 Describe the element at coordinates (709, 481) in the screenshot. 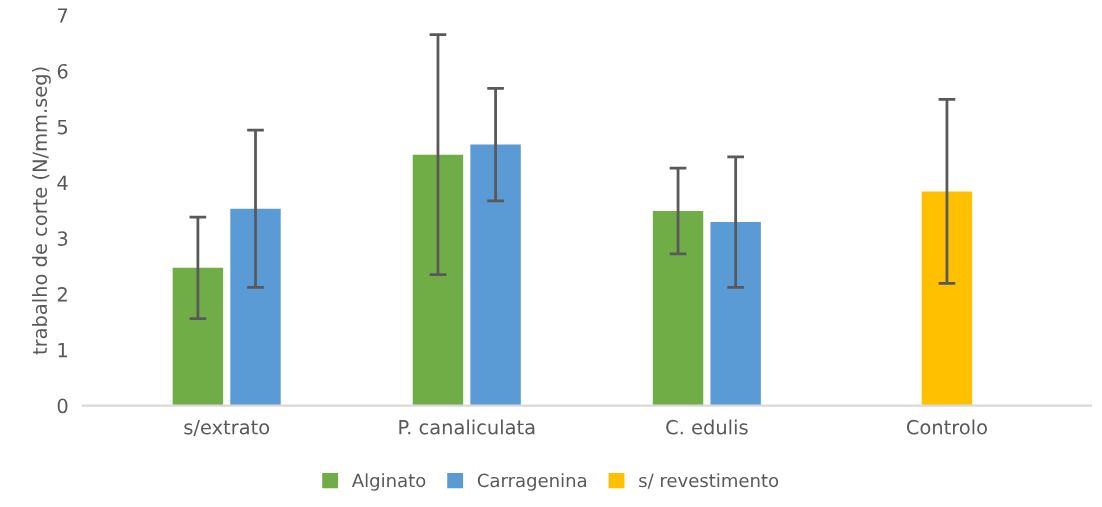

I see `legend-label: s/ revestimento` at that location.